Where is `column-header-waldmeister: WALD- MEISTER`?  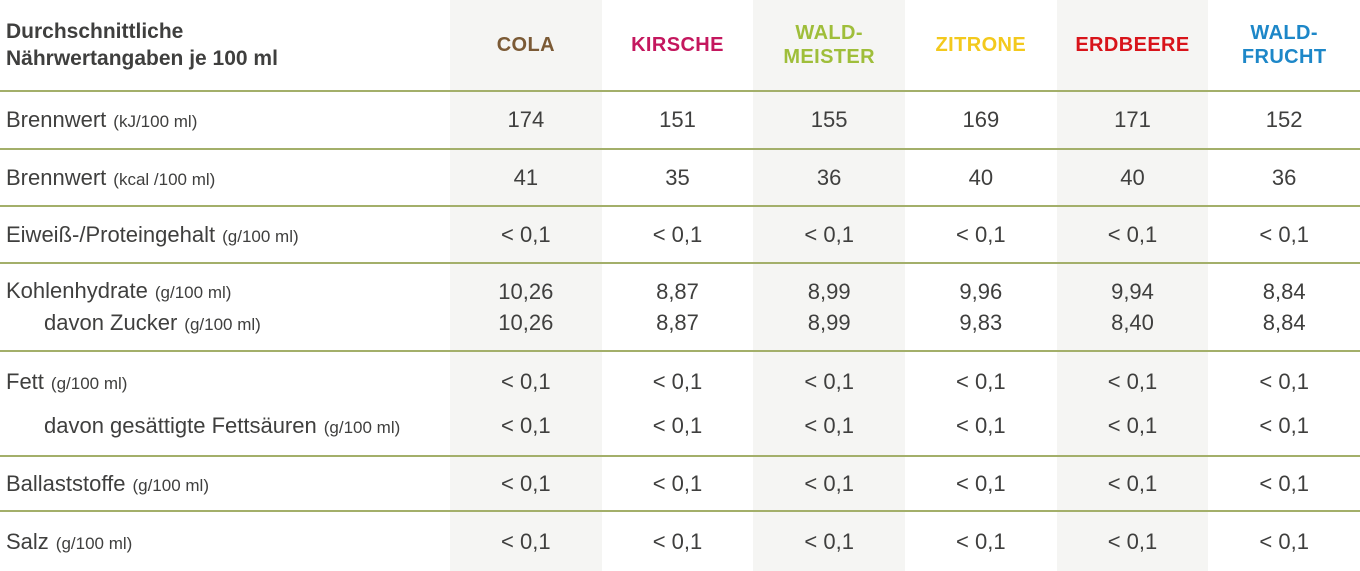 column-header-waldmeister: WALD- MEISTER is located at coordinates (829, 44).